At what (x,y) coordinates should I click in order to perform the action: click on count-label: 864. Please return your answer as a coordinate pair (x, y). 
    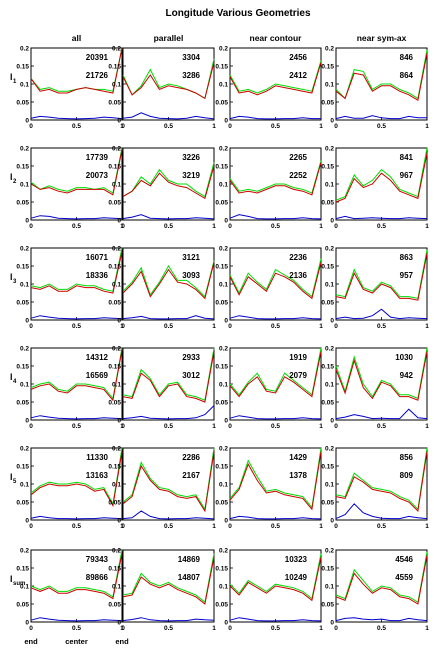
    Looking at the image, I should click on (407, 75).